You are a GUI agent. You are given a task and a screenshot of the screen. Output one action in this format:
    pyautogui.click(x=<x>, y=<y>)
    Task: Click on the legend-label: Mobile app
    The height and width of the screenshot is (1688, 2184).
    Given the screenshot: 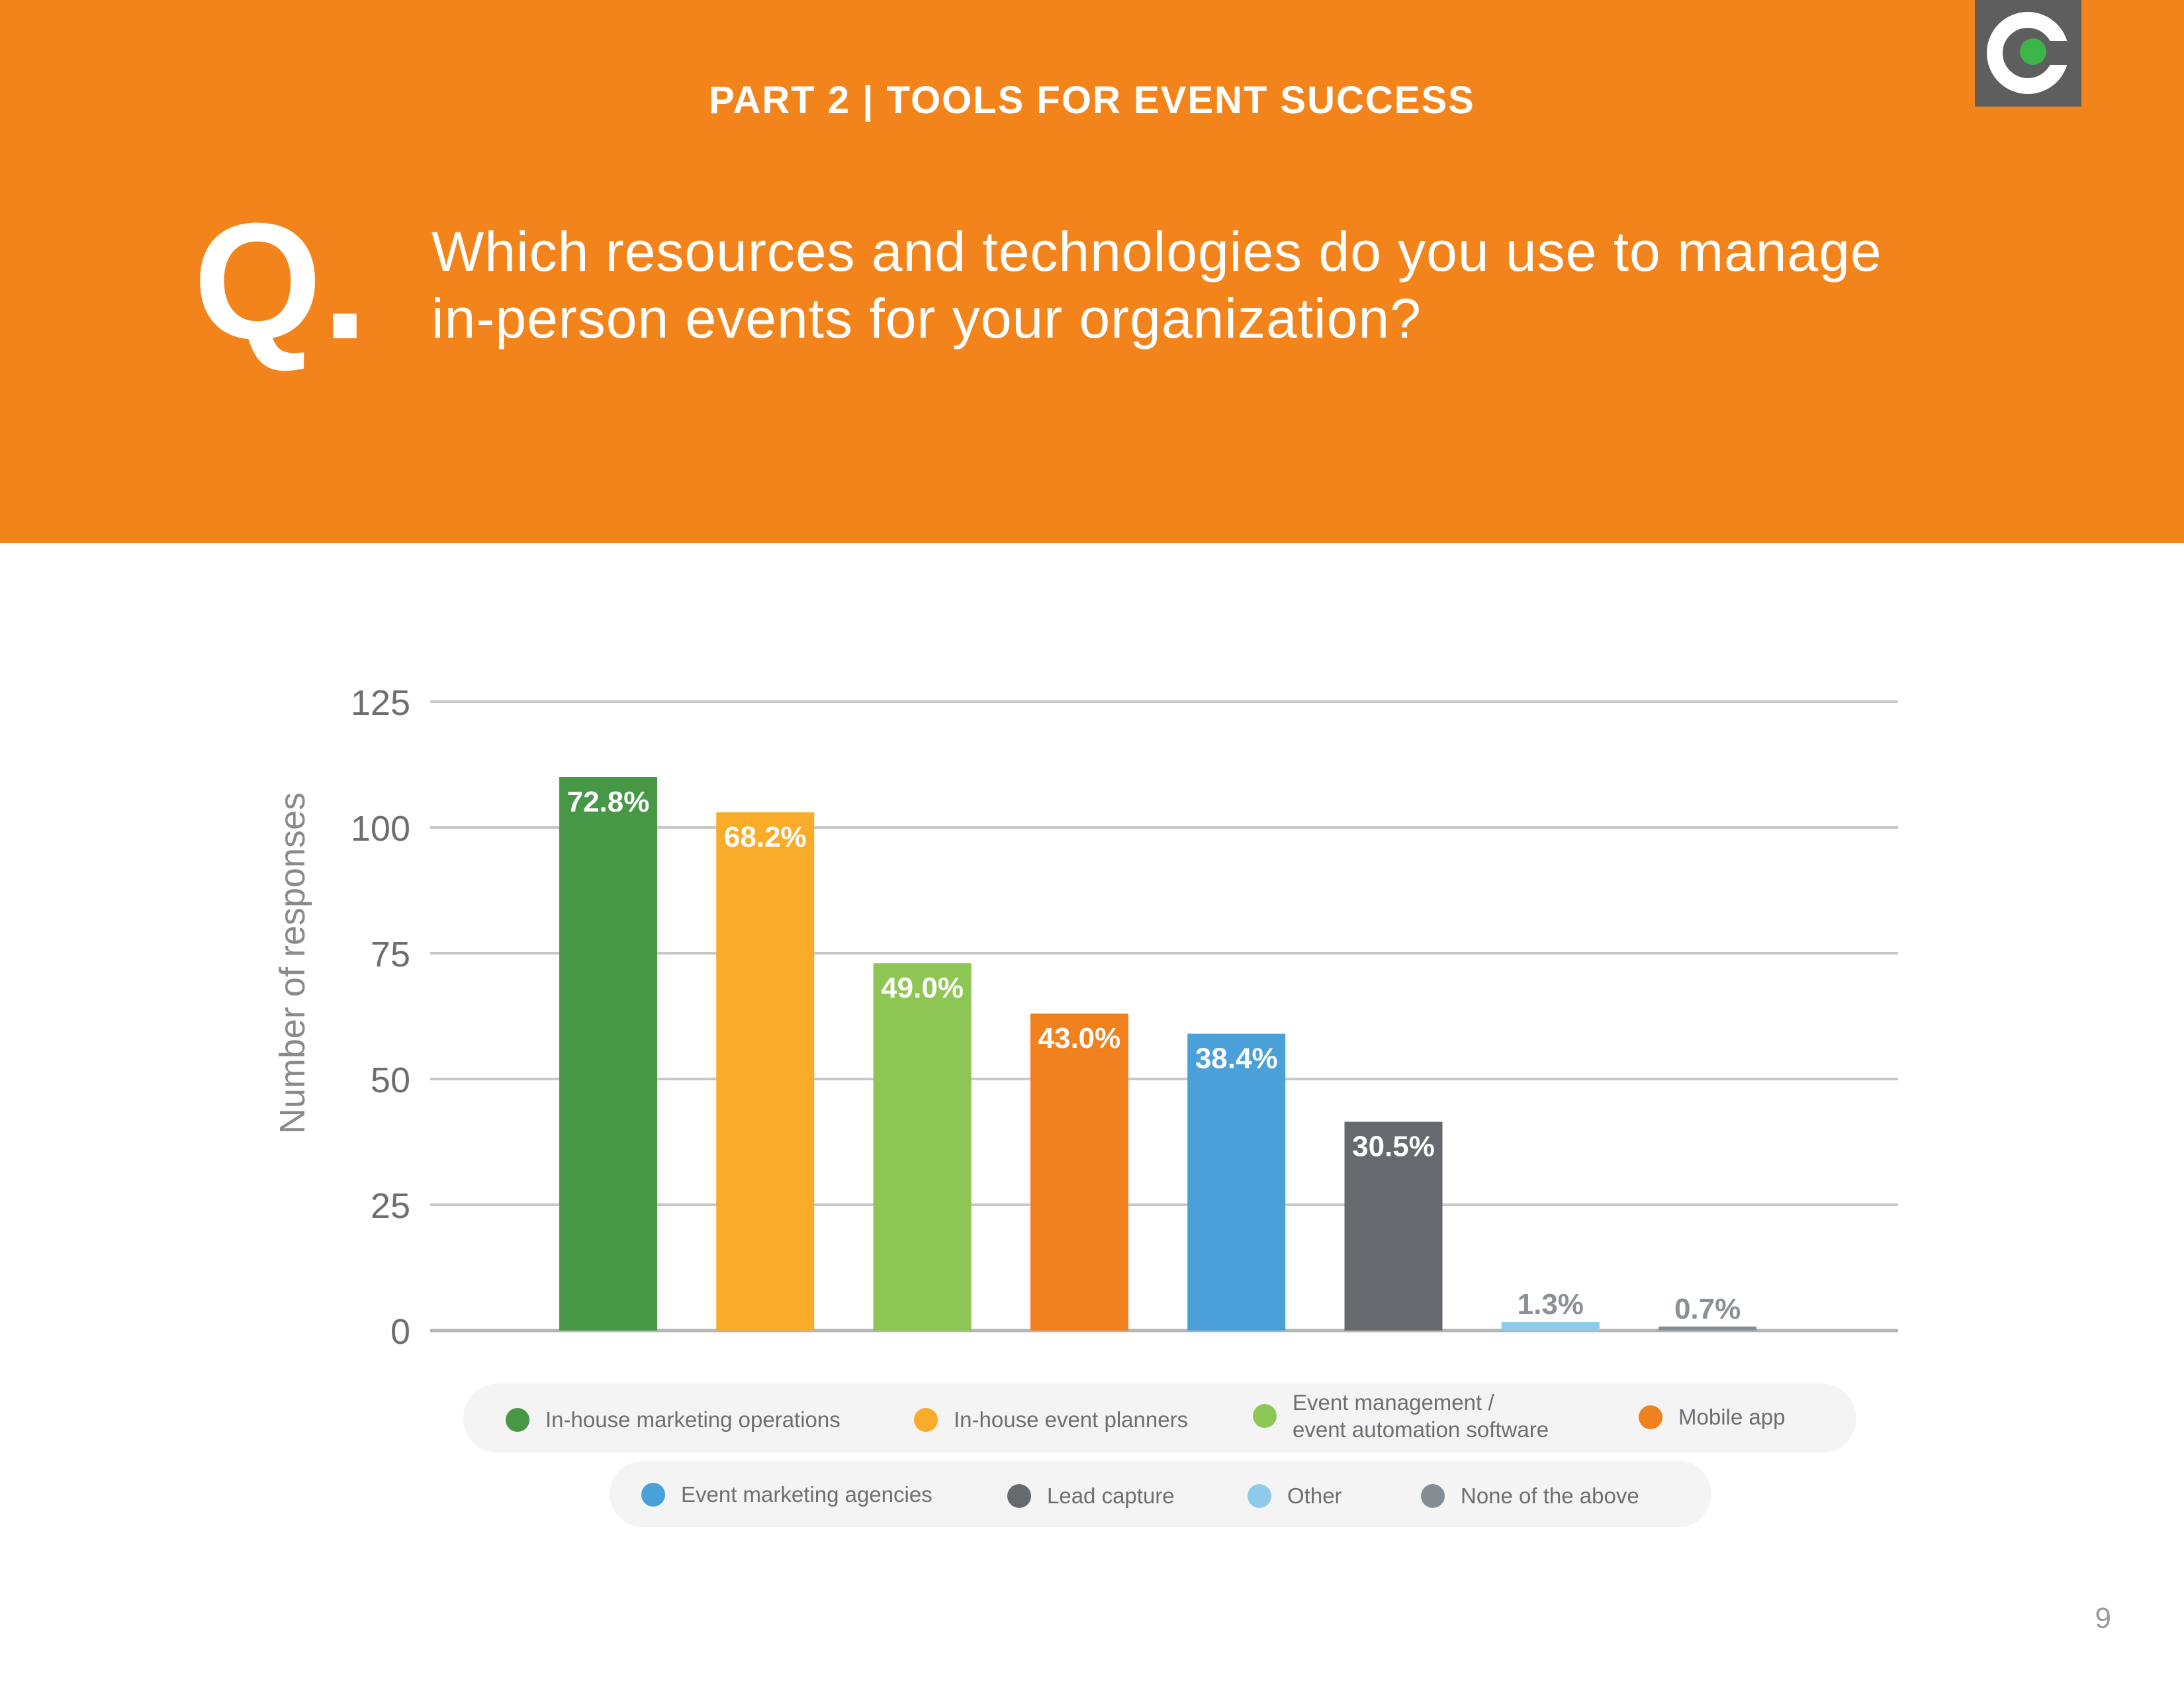 What is the action you would take?
    pyautogui.click(x=1732, y=1417)
    